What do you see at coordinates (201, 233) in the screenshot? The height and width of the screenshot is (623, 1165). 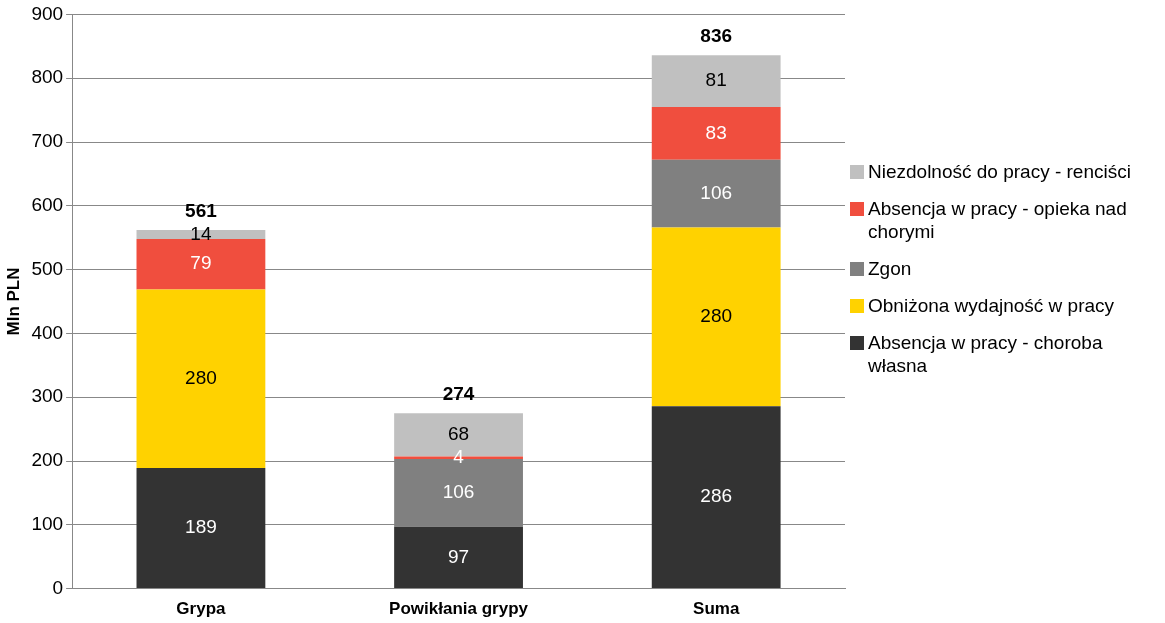 I see `data-label: 14` at bounding box center [201, 233].